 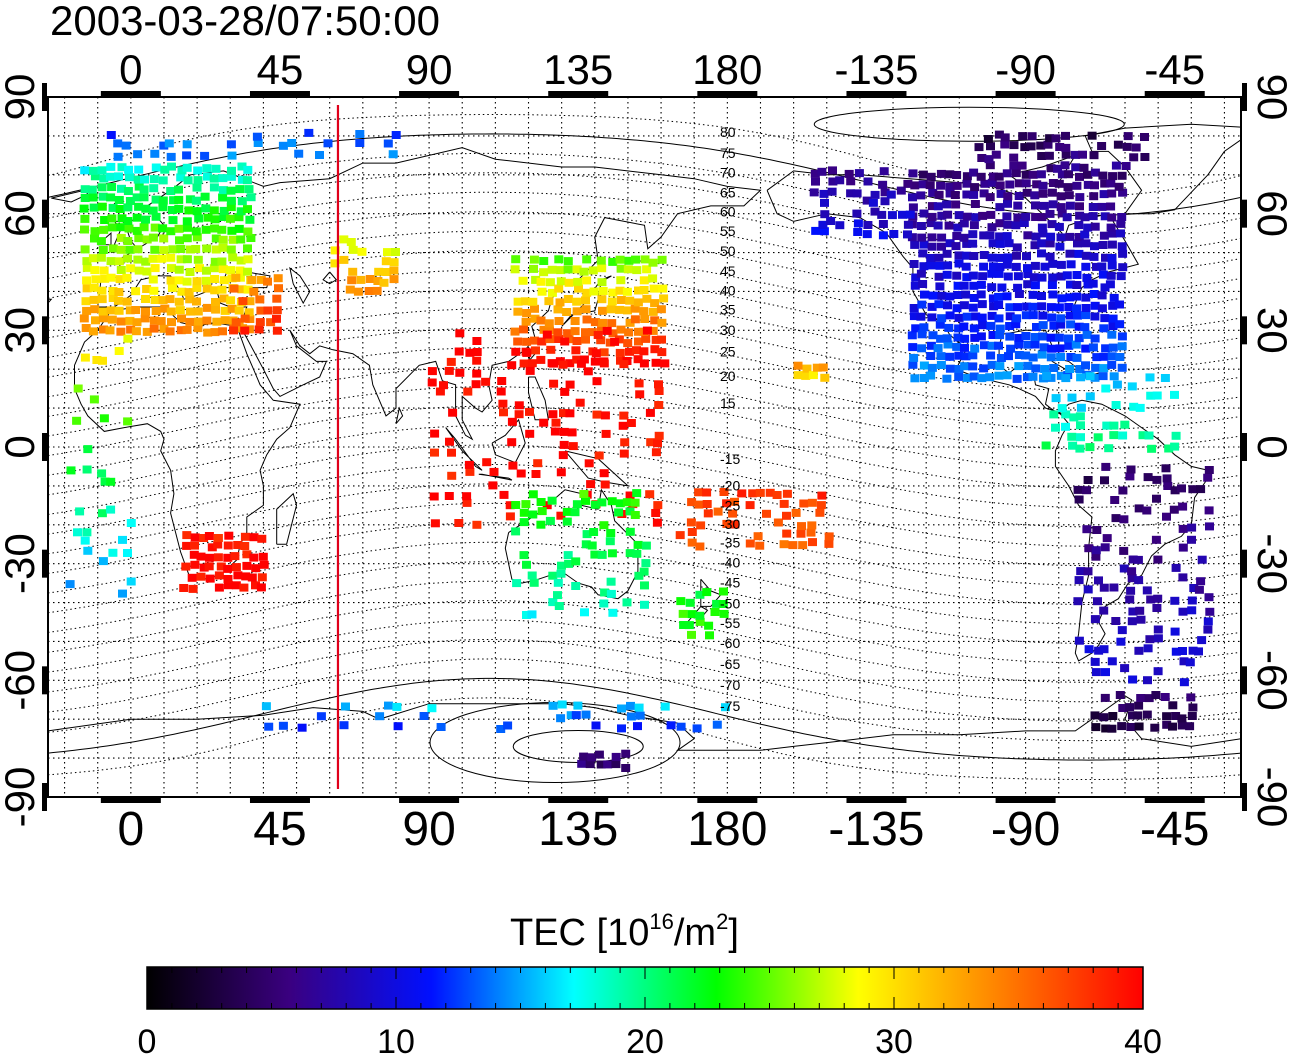 I want to click on colorbar-tick-label: 10, so click(x=396, y=1040).